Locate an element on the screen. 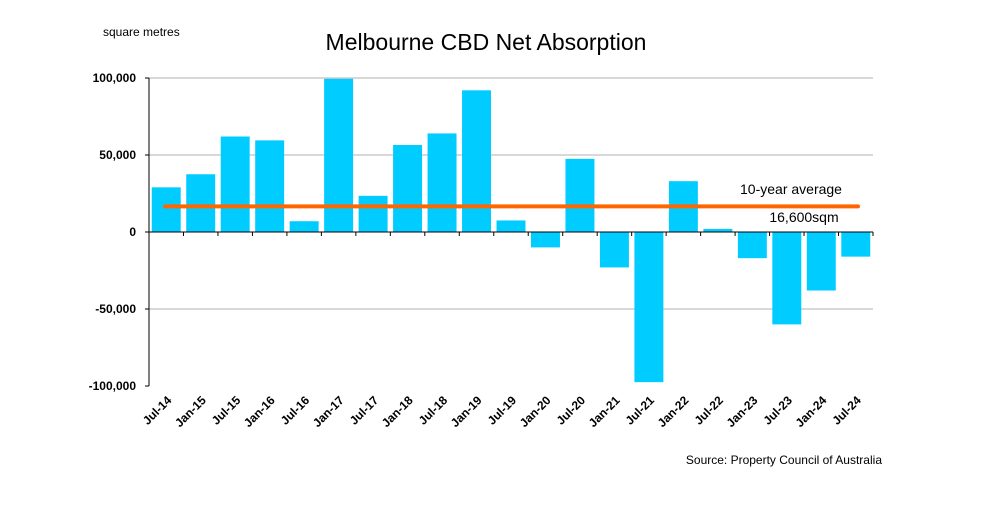 Image resolution: width=998 pixels, height=531 pixels. y-tick-label: 100,000 is located at coordinates (115, 78).